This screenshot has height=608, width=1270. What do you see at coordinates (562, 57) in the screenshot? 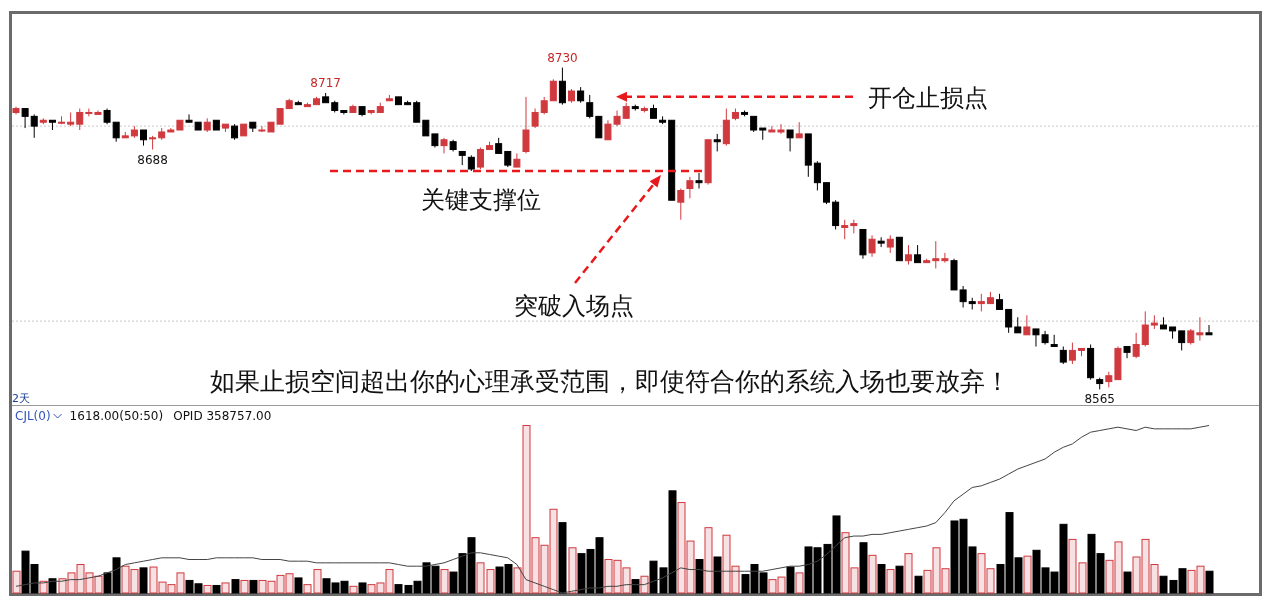
I see `annotation: 8730` at bounding box center [562, 57].